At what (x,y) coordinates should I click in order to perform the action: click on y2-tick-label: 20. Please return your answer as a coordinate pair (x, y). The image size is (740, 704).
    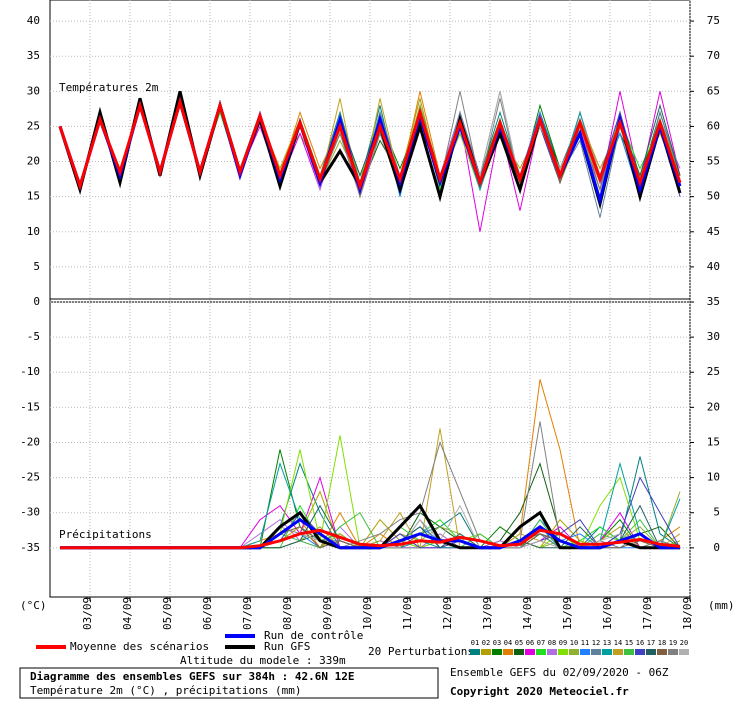
    Looking at the image, I should click on (713, 406).